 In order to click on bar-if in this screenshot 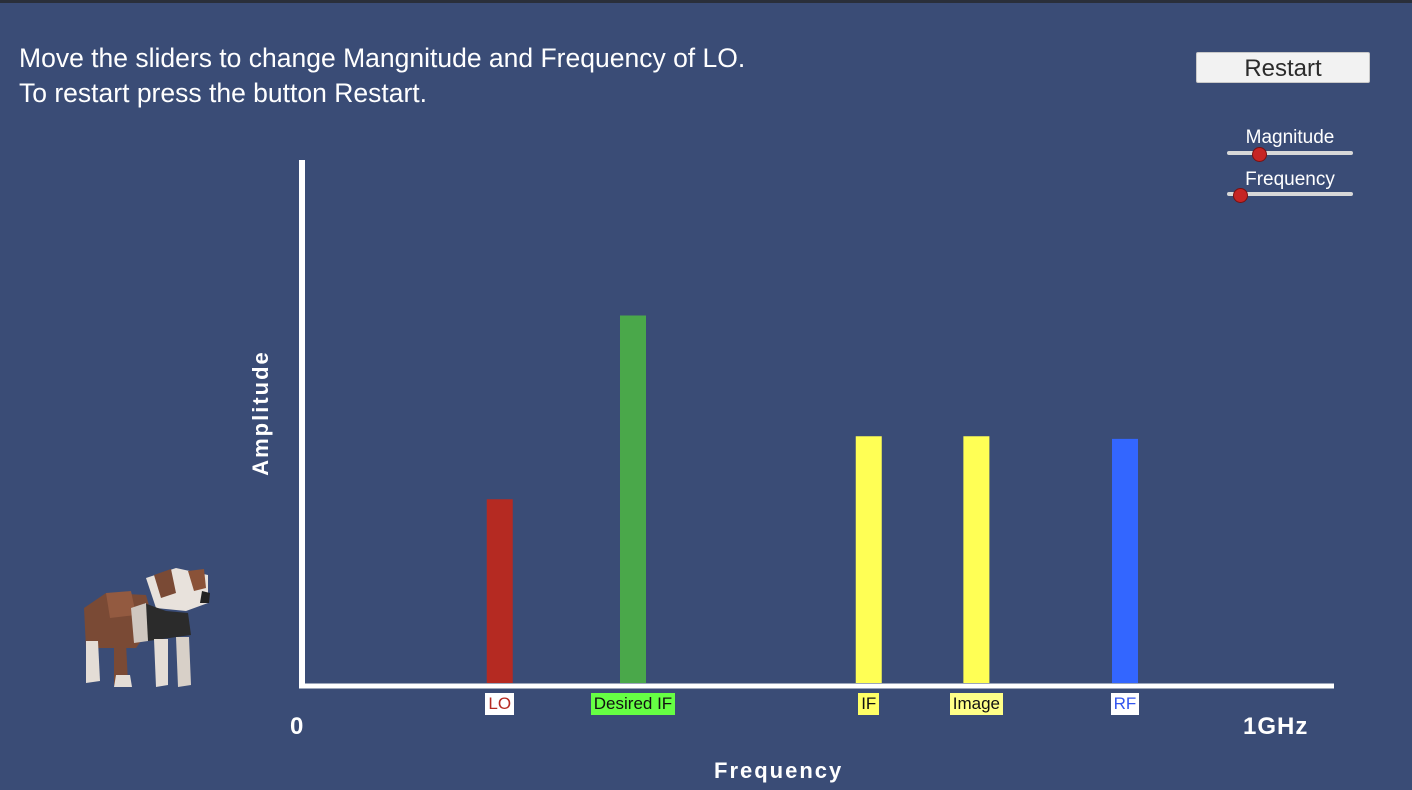, I will do `click(868, 559)`.